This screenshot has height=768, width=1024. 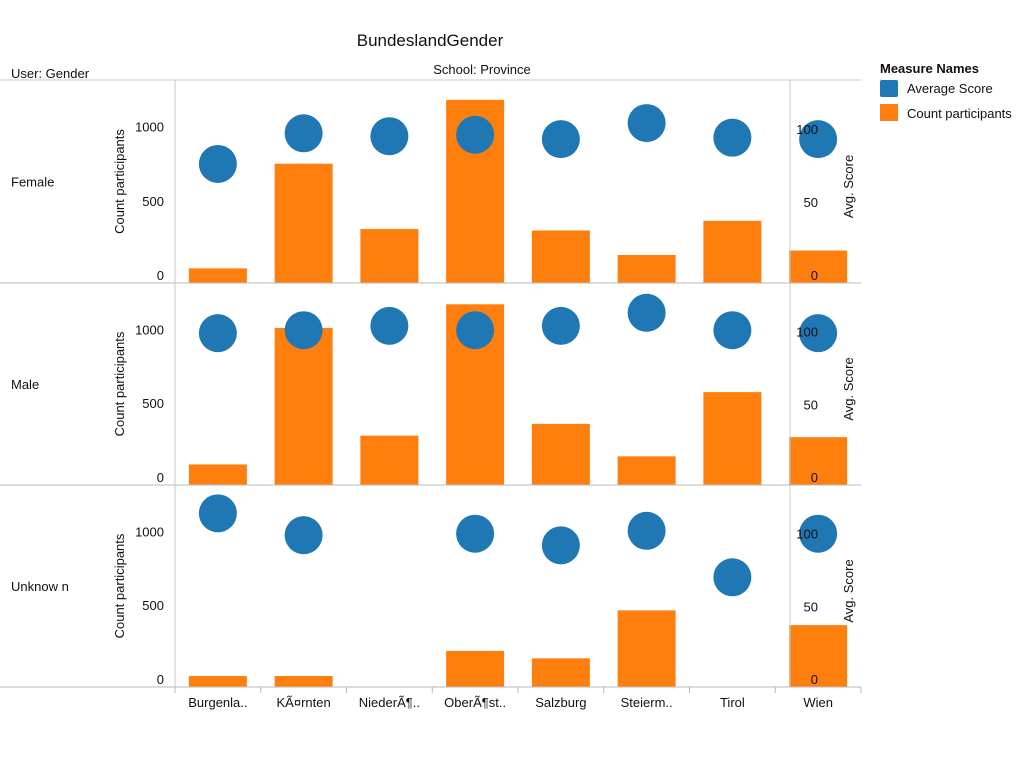 What do you see at coordinates (475, 702) in the screenshot?
I see `x-tick-label: OberÃ¶st..` at bounding box center [475, 702].